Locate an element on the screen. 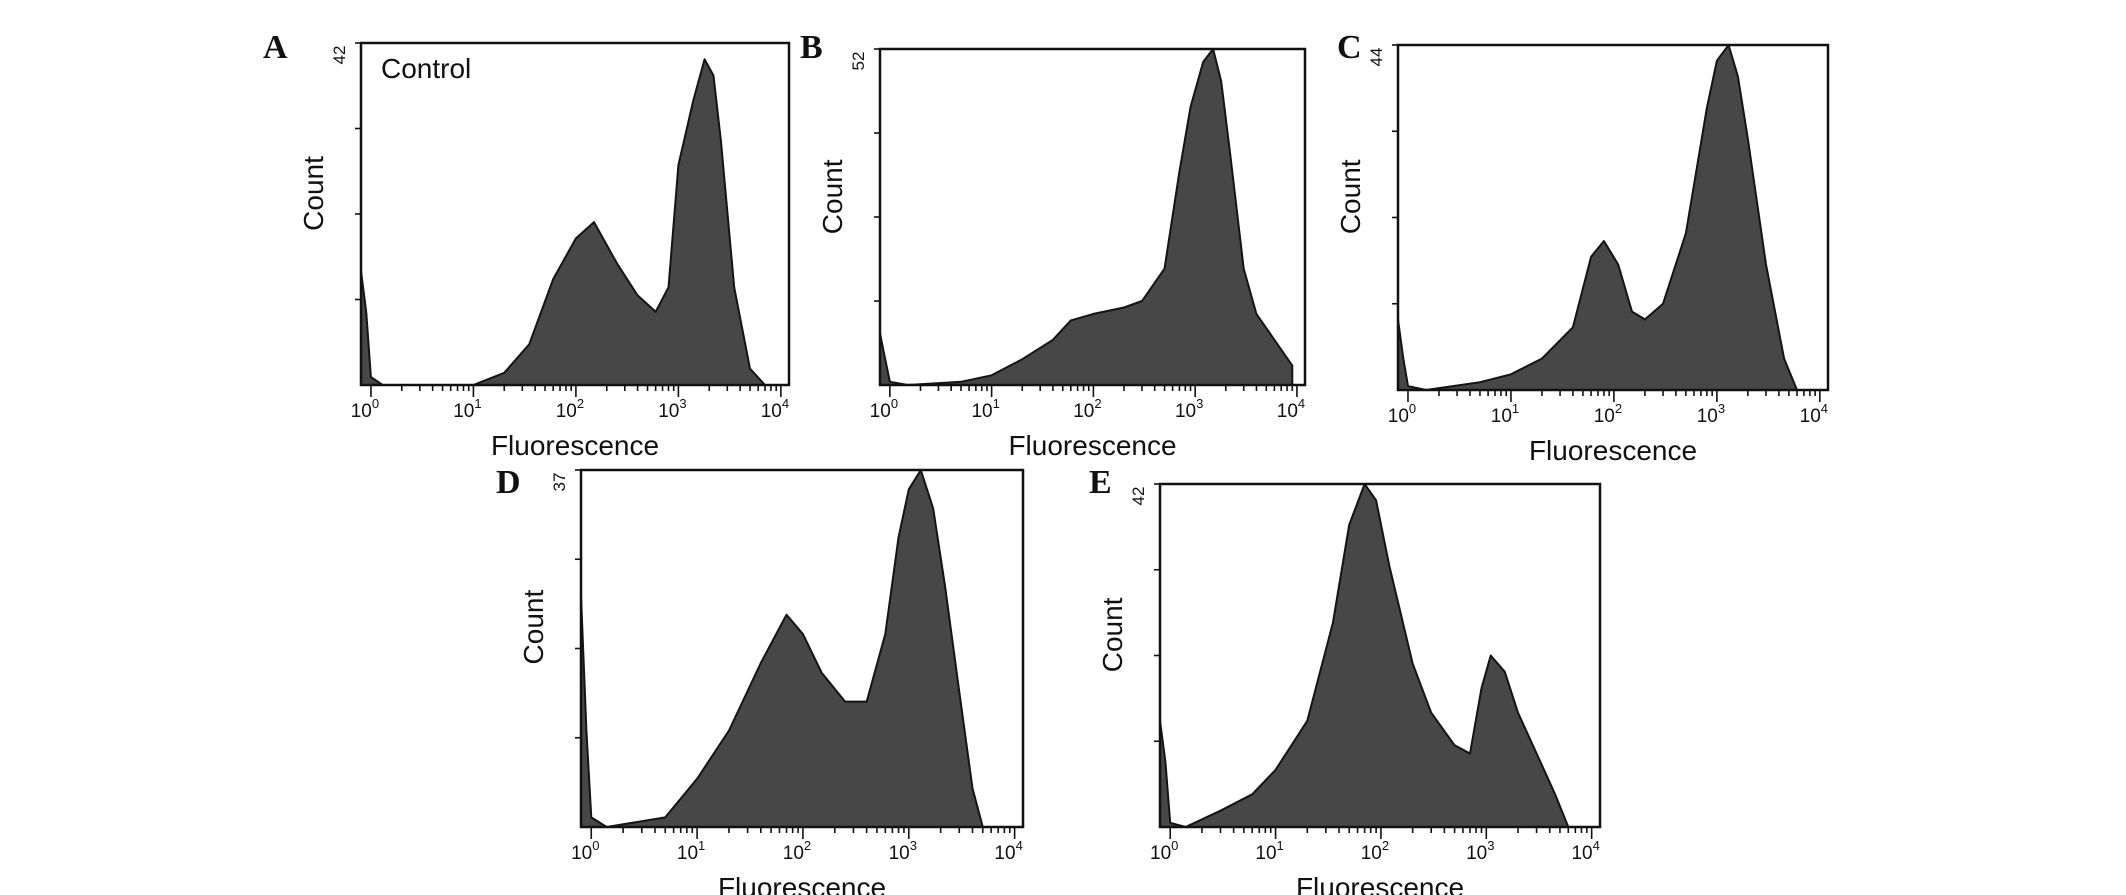  panel-d-x-tick-label: 10¹ is located at coordinates (691, 851).